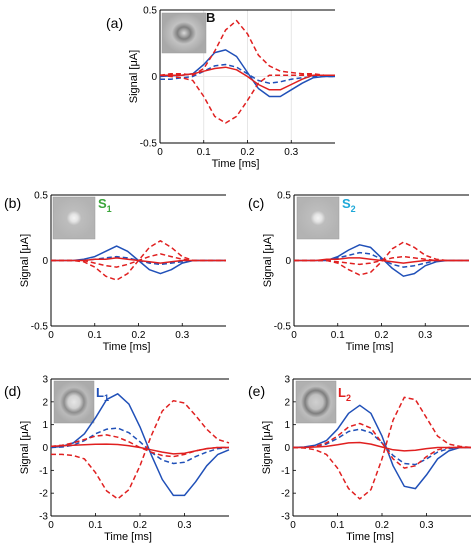  I want to click on inset-label-main: B, so click(210, 17).